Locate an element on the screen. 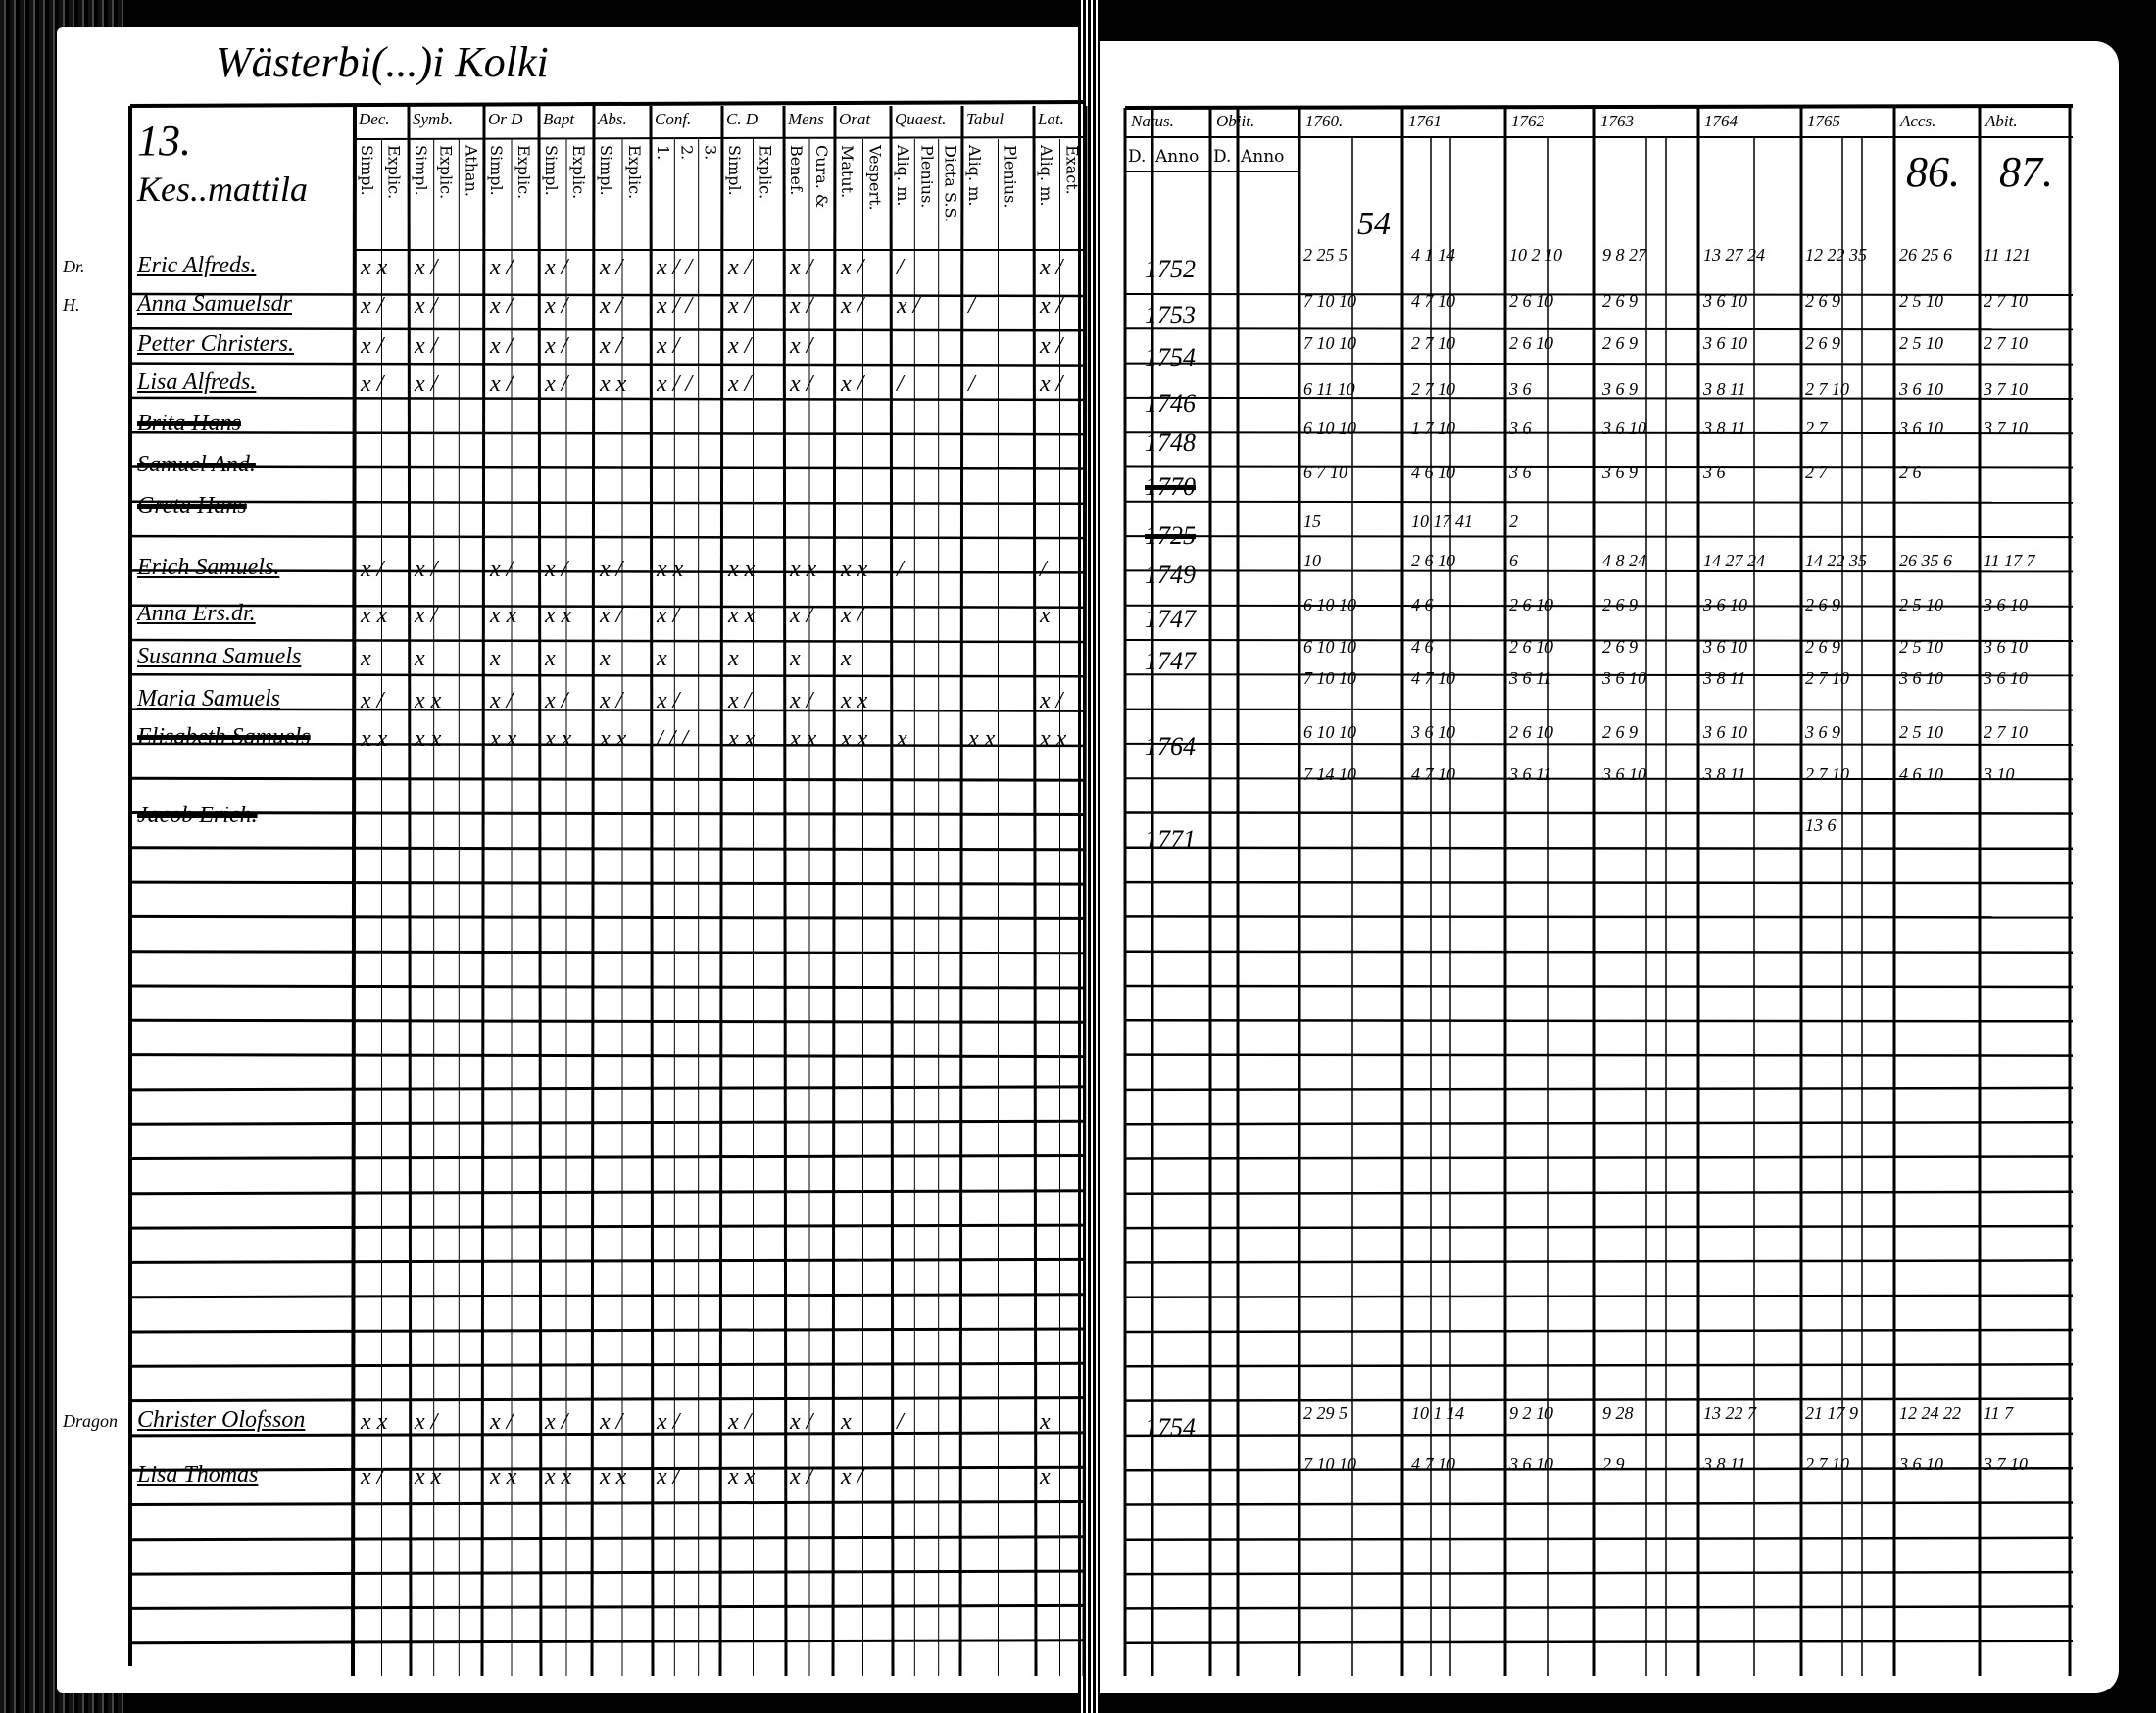 This screenshot has width=2156, height=1713. person-name: Anna Ers.dr. is located at coordinates (196, 614).